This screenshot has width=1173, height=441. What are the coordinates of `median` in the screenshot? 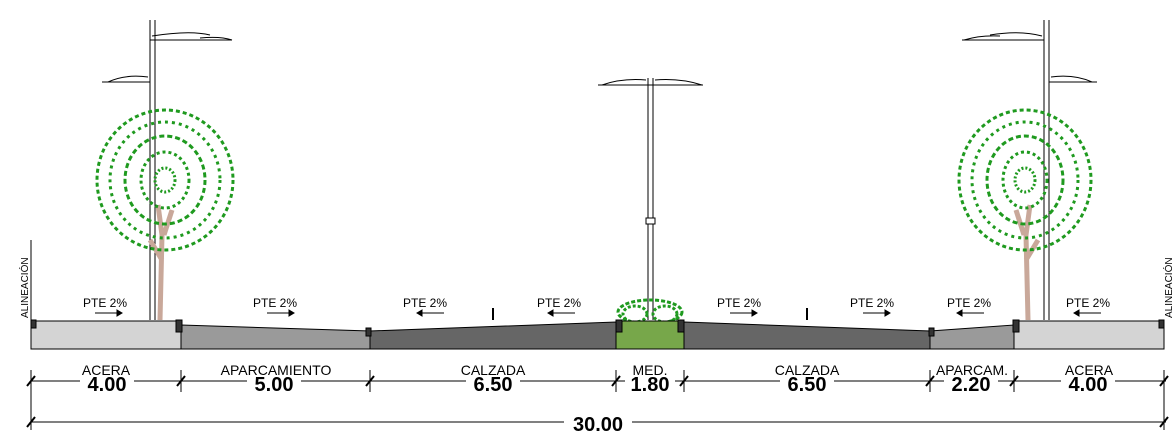 It's located at (650, 335).